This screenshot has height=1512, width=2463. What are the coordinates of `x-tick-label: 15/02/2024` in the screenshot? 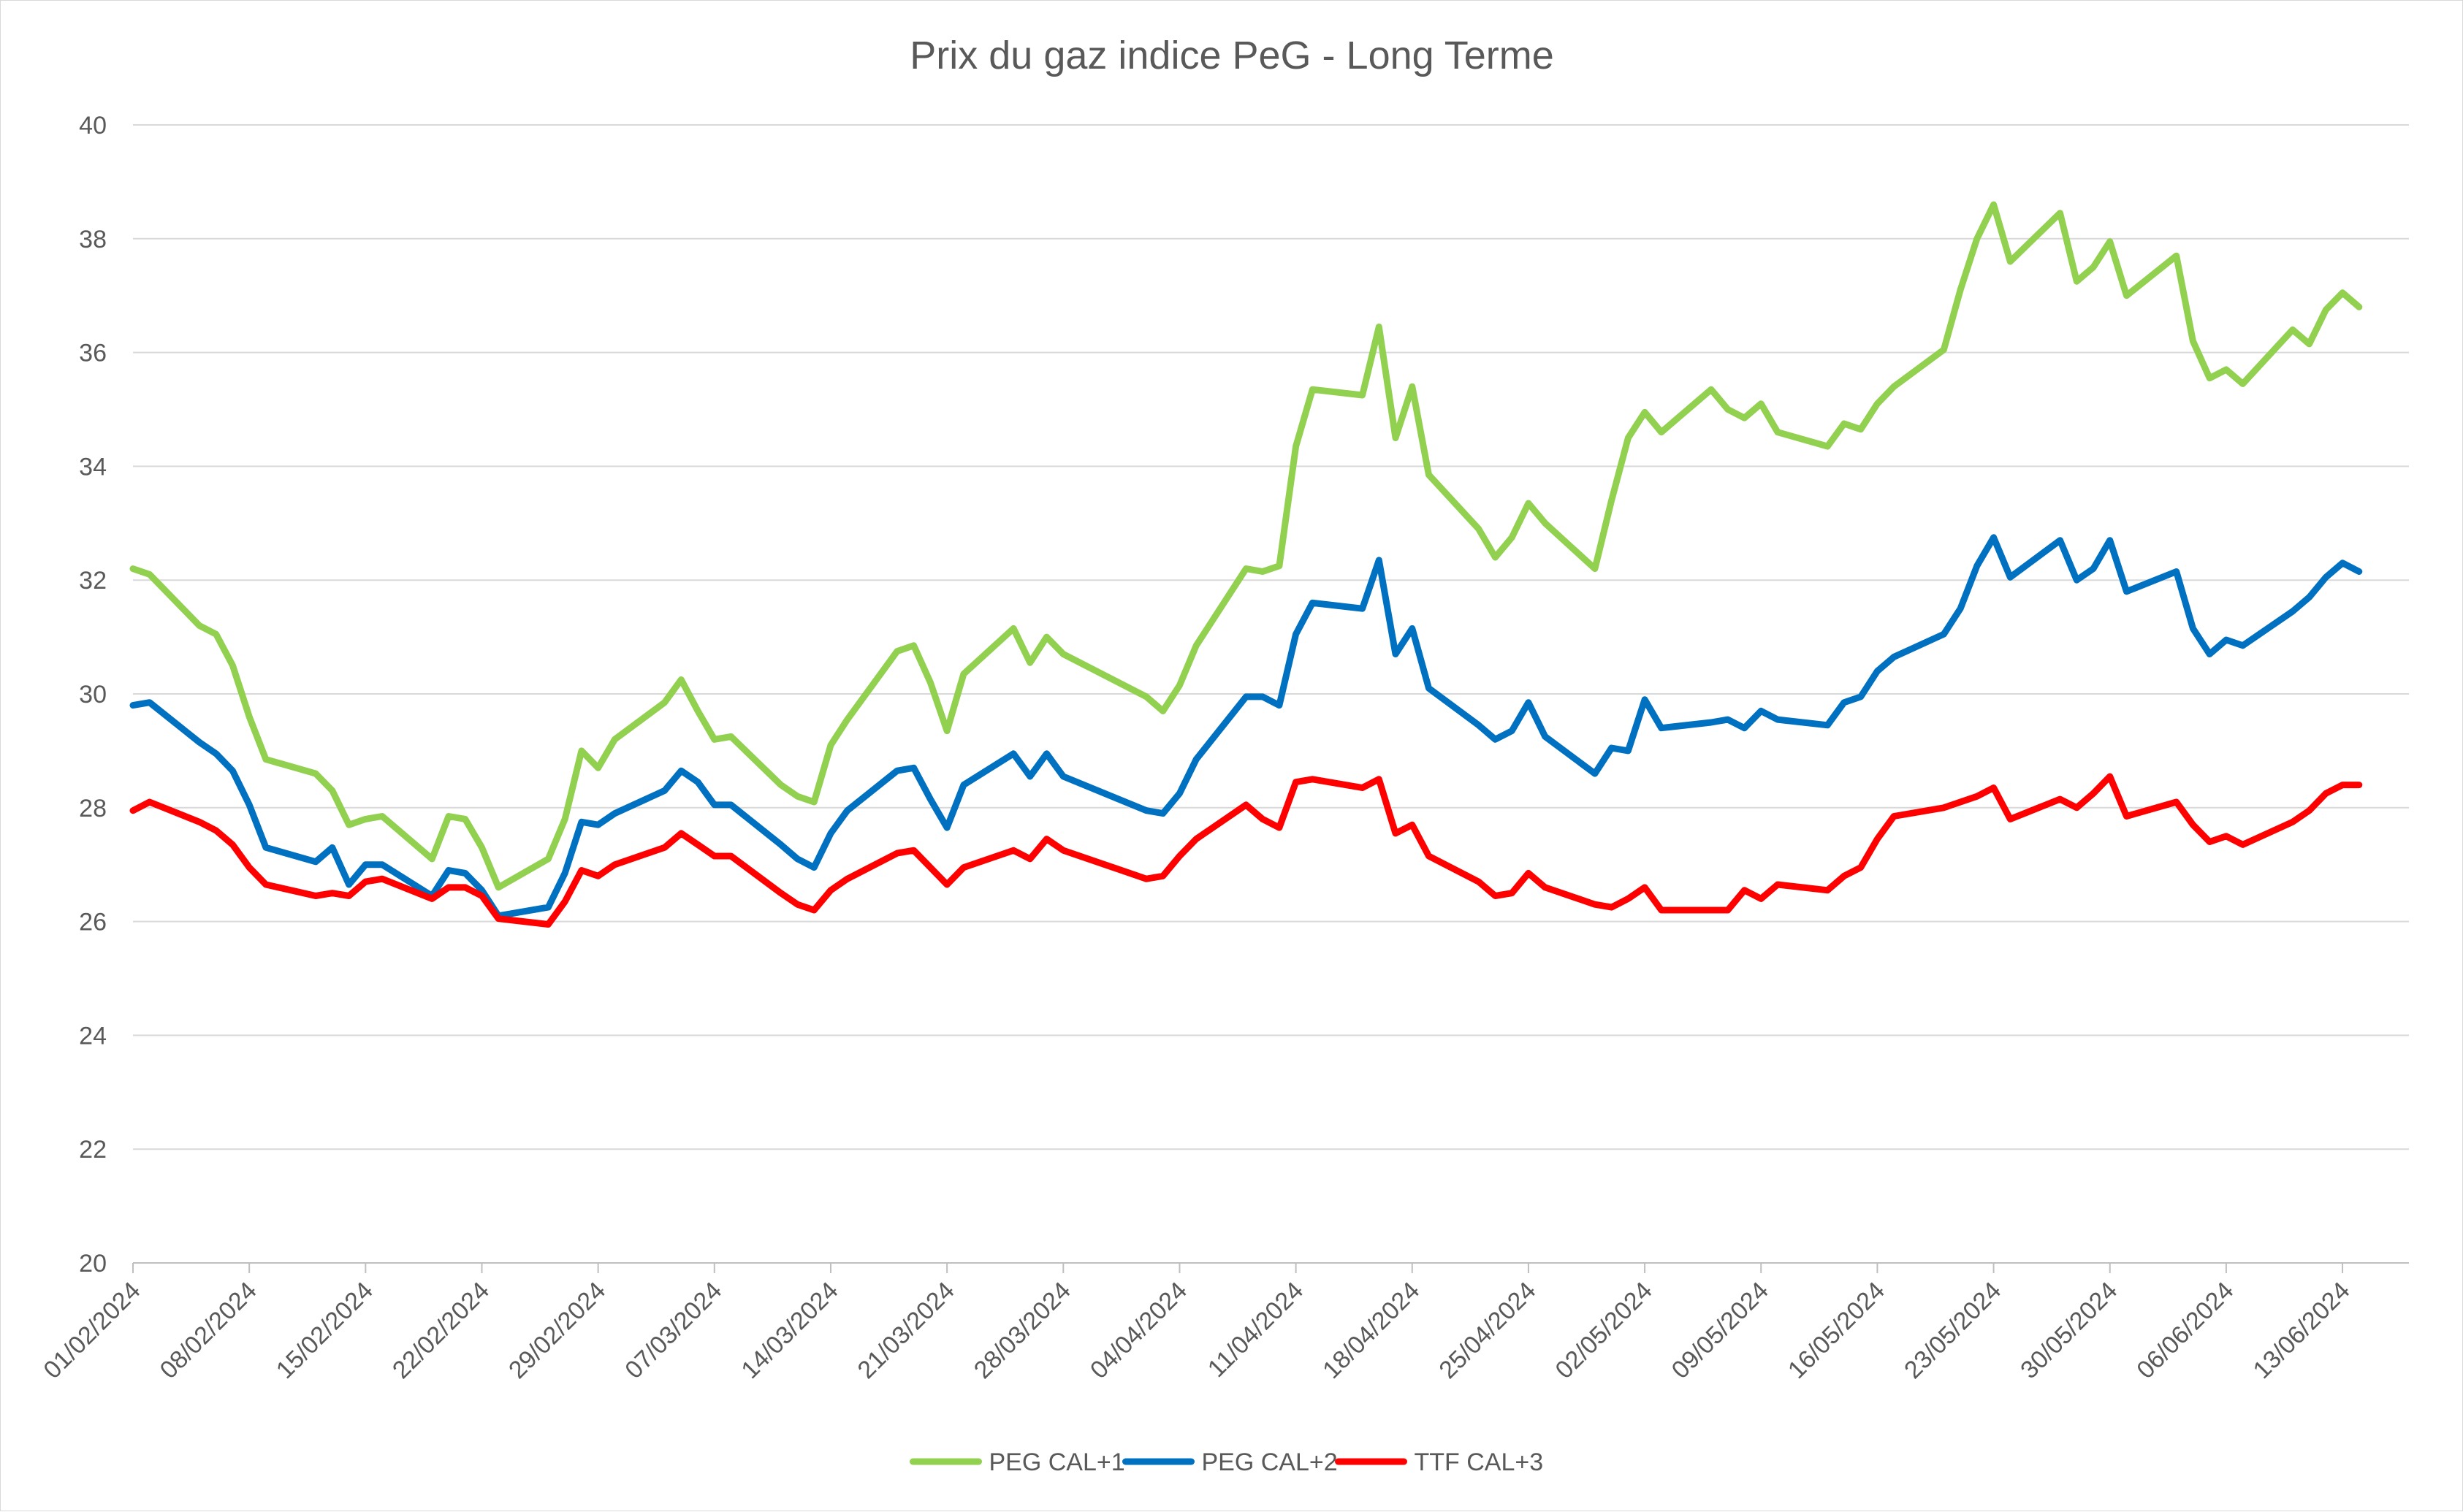 It's located at (324, 1330).